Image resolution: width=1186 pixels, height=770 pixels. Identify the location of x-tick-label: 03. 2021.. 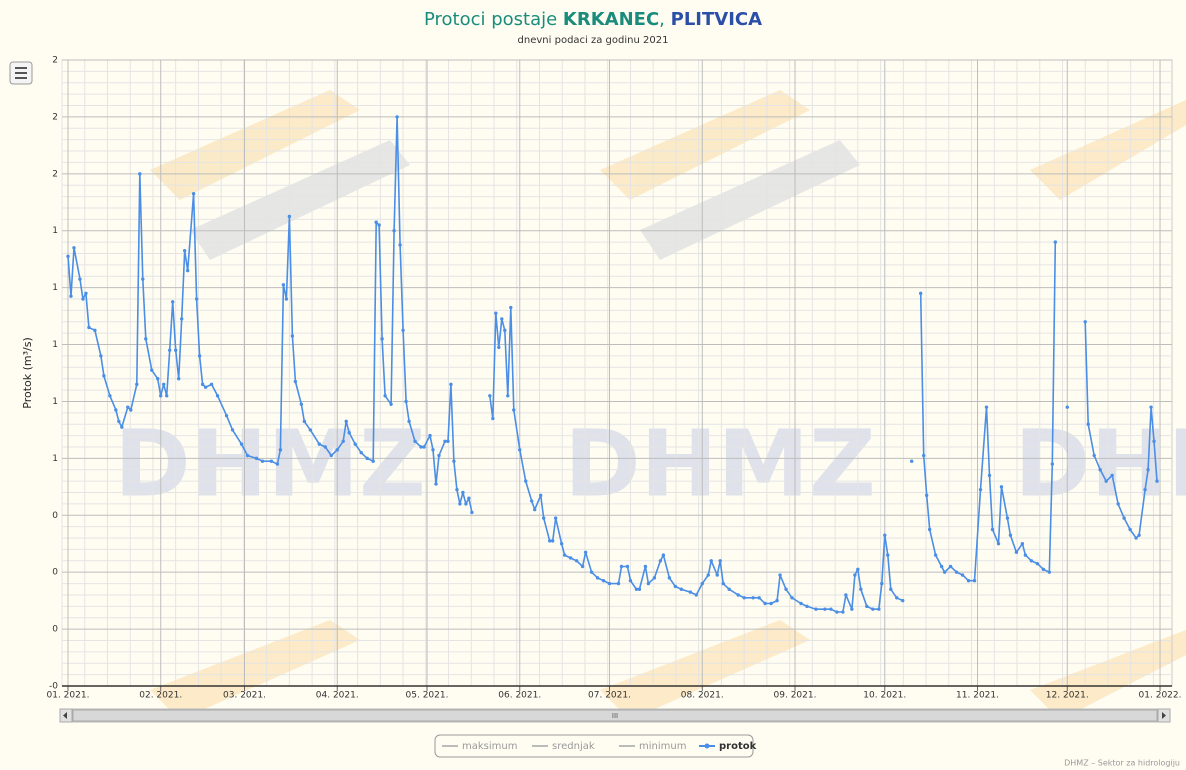
(244, 696).